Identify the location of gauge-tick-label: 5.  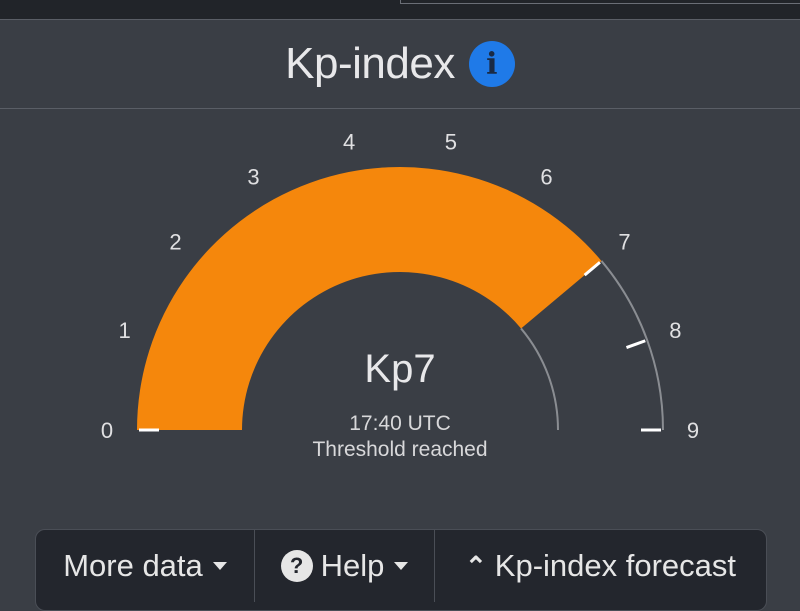
(451, 141).